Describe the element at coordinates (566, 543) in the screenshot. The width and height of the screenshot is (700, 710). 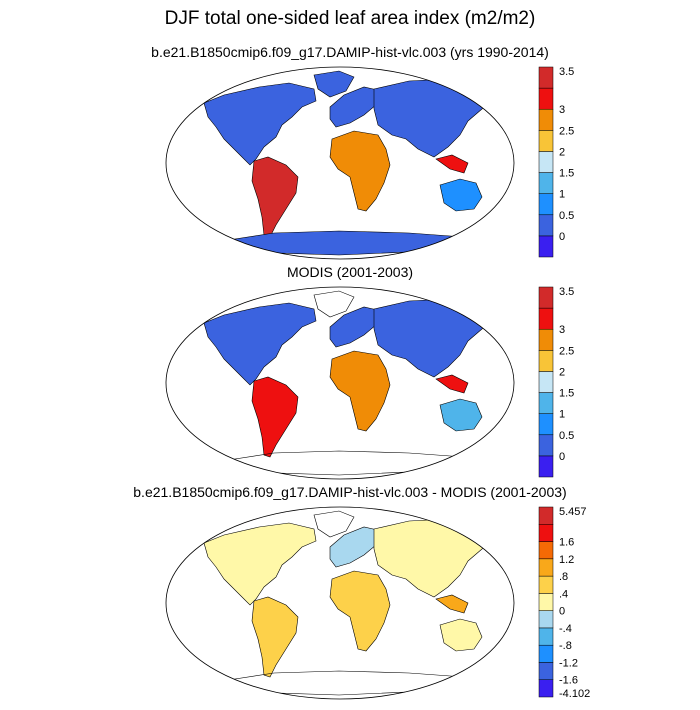
I see `colorbar-tick-label: 1.6` at that location.